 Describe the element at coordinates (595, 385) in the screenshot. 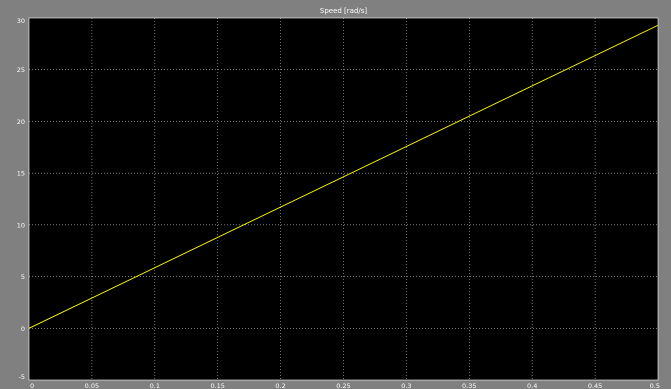

I see `x-tick-label: 0.45` at that location.